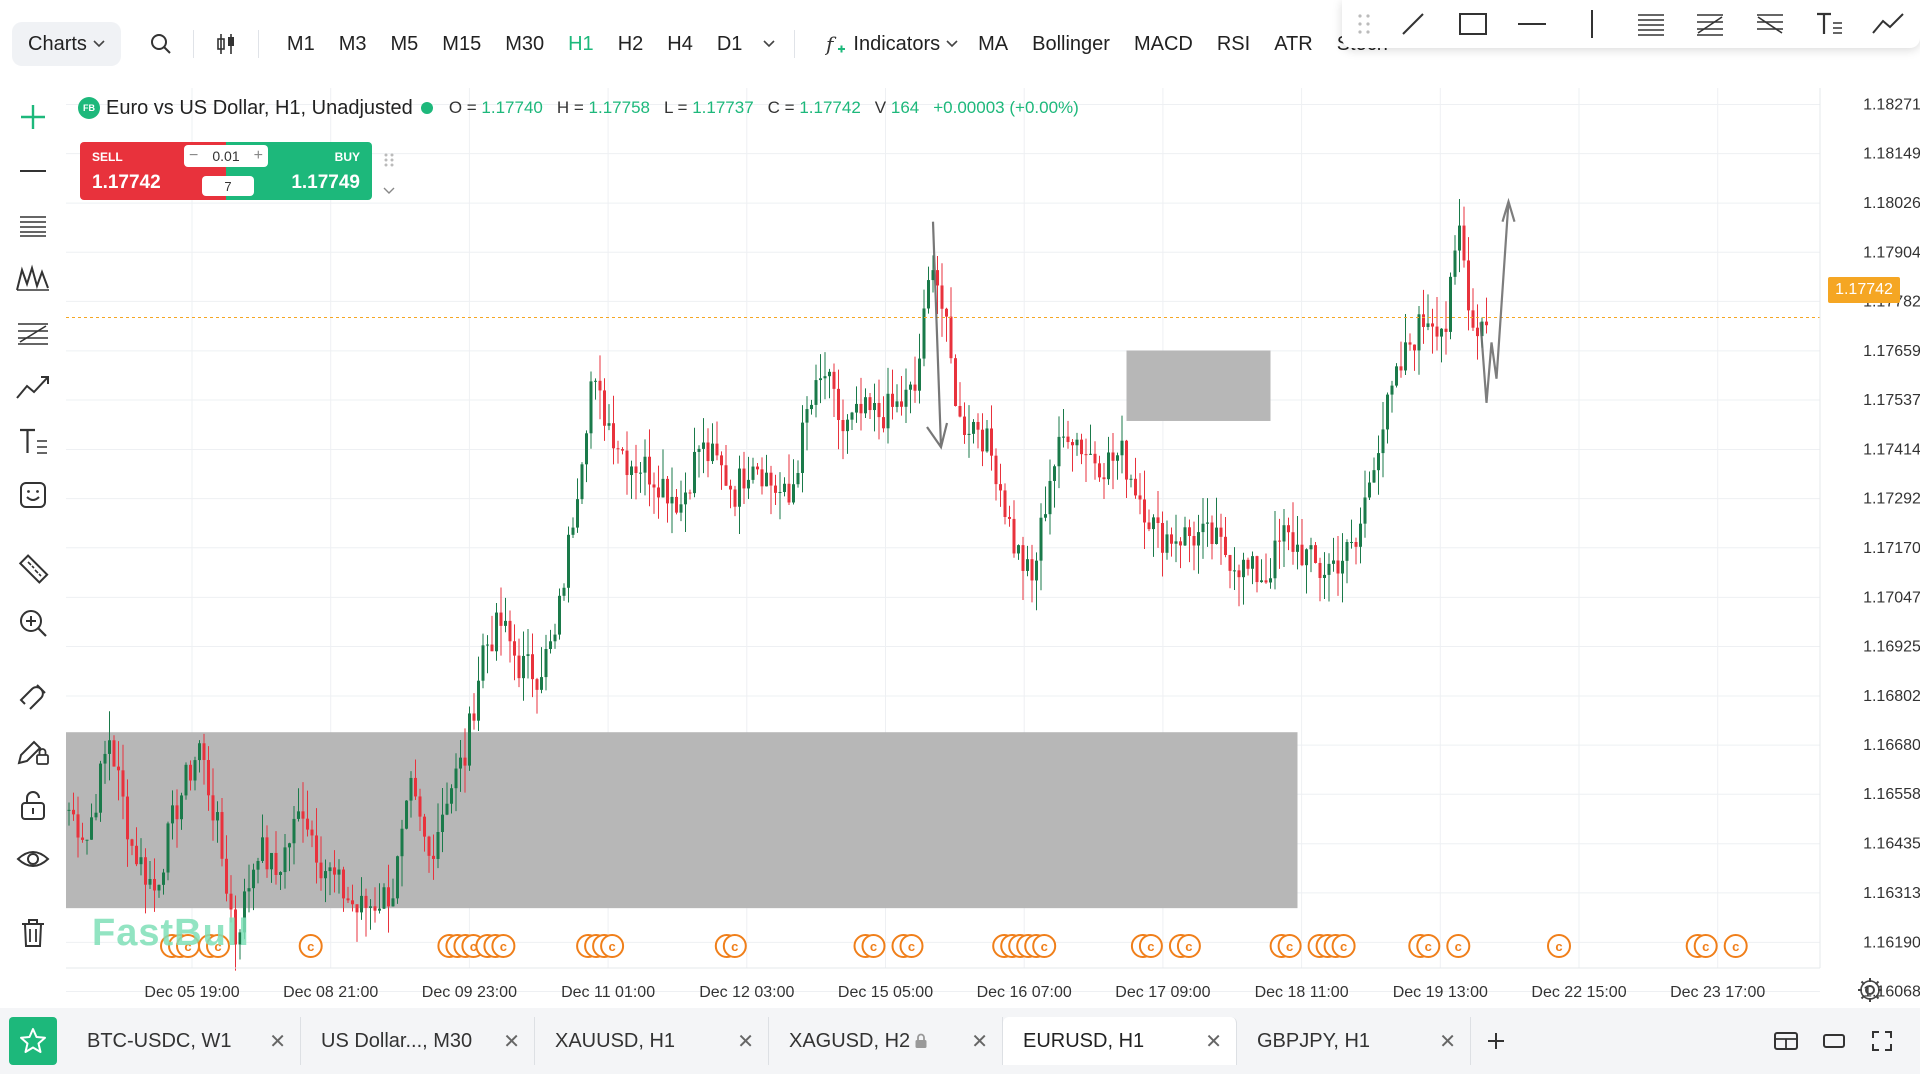 Image resolution: width=1920 pixels, height=1074 pixels. I want to click on drag-handle, so click(1364, 24).